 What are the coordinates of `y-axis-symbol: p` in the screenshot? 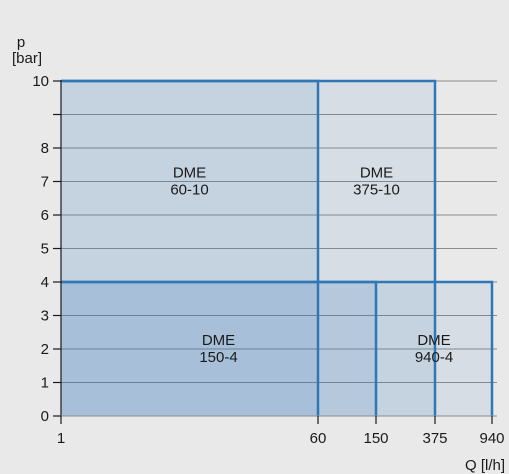 It's located at (21, 42).